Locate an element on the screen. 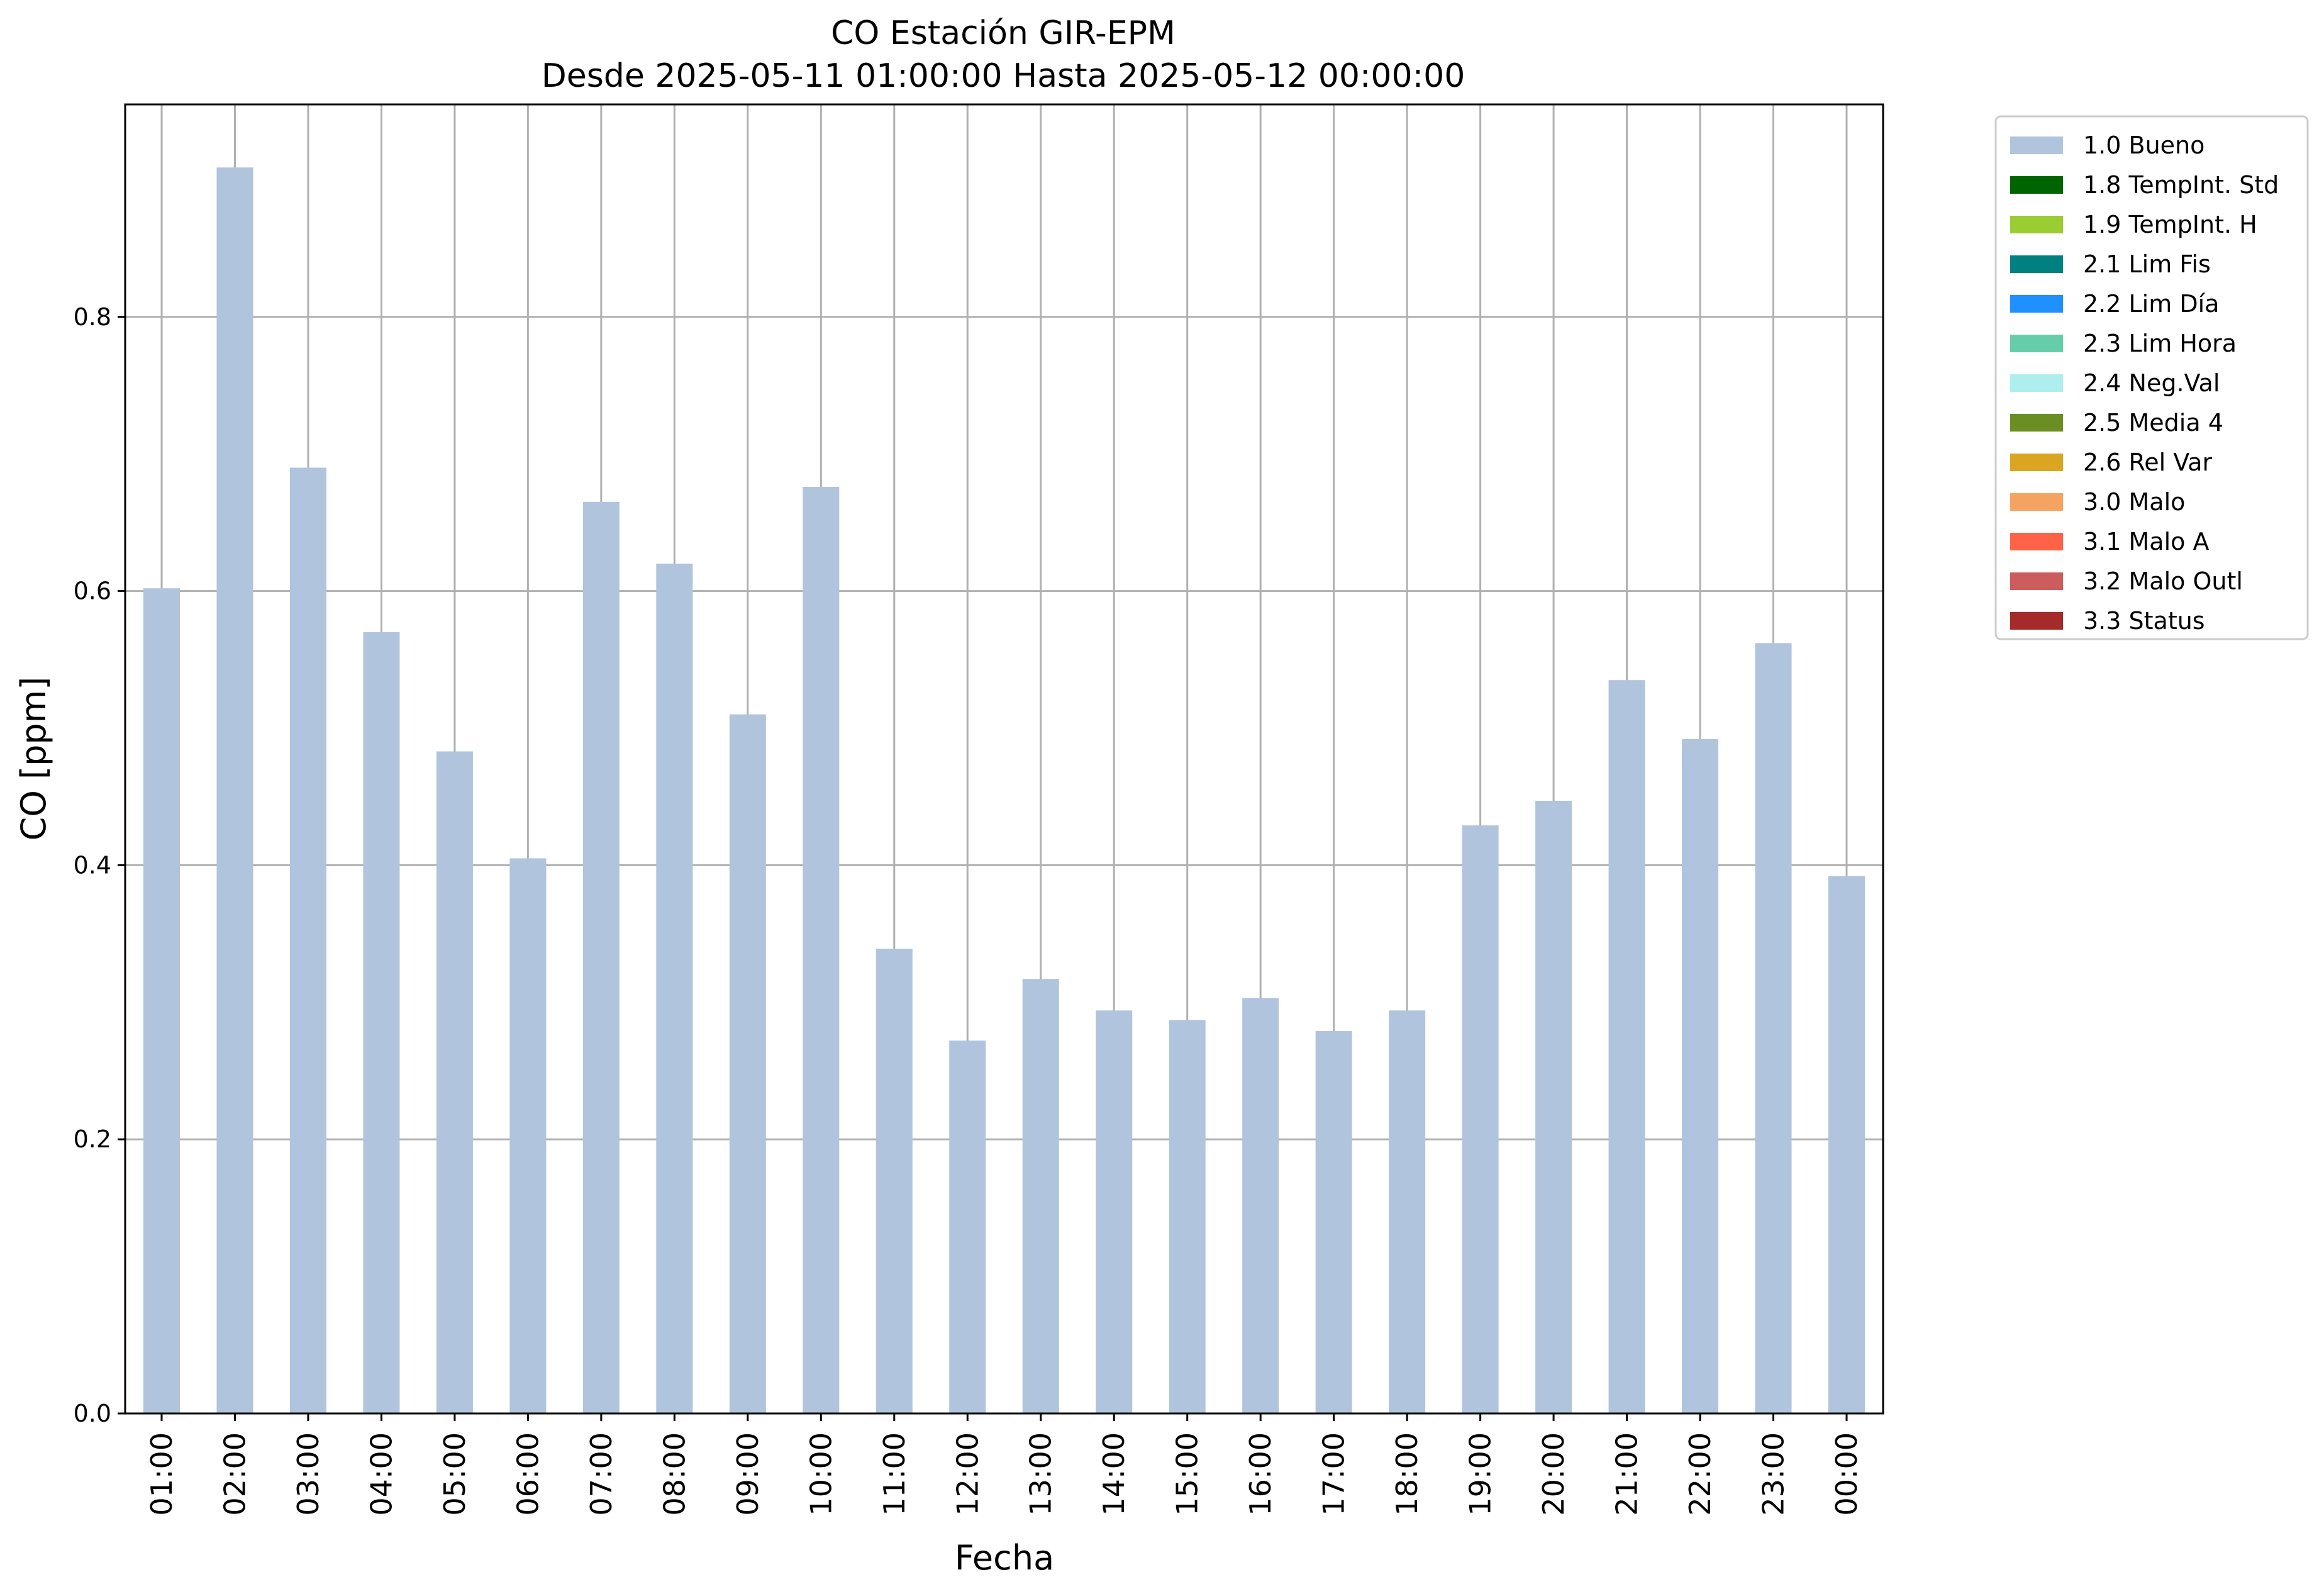 Image resolution: width=2324 pixels, height=1594 pixels. legend-label: 2.5 Media 4 is located at coordinates (2153, 423).